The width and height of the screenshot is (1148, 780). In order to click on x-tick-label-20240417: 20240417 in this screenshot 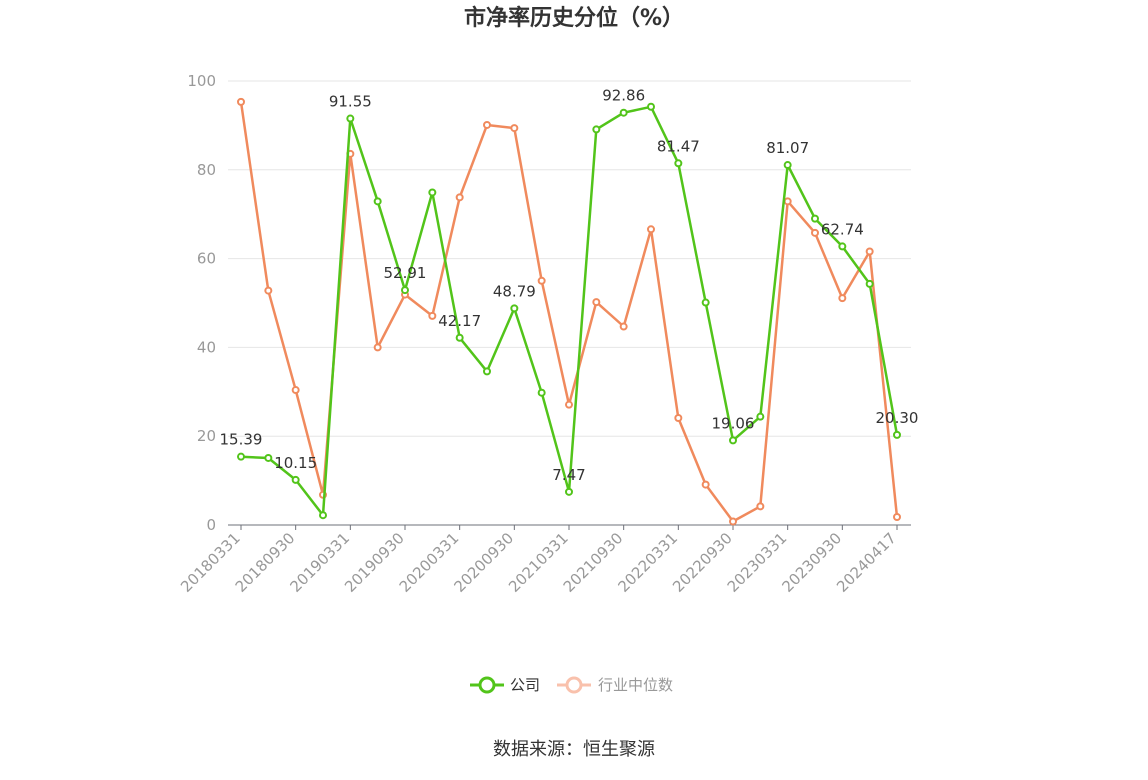, I will do `click(866, 562)`.